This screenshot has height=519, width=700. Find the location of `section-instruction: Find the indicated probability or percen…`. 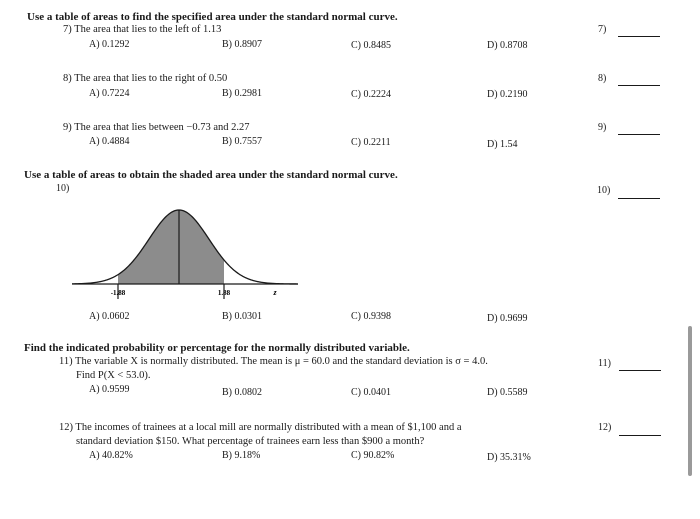

section-instruction: Find the indicated probability or percen… is located at coordinates (217, 348).